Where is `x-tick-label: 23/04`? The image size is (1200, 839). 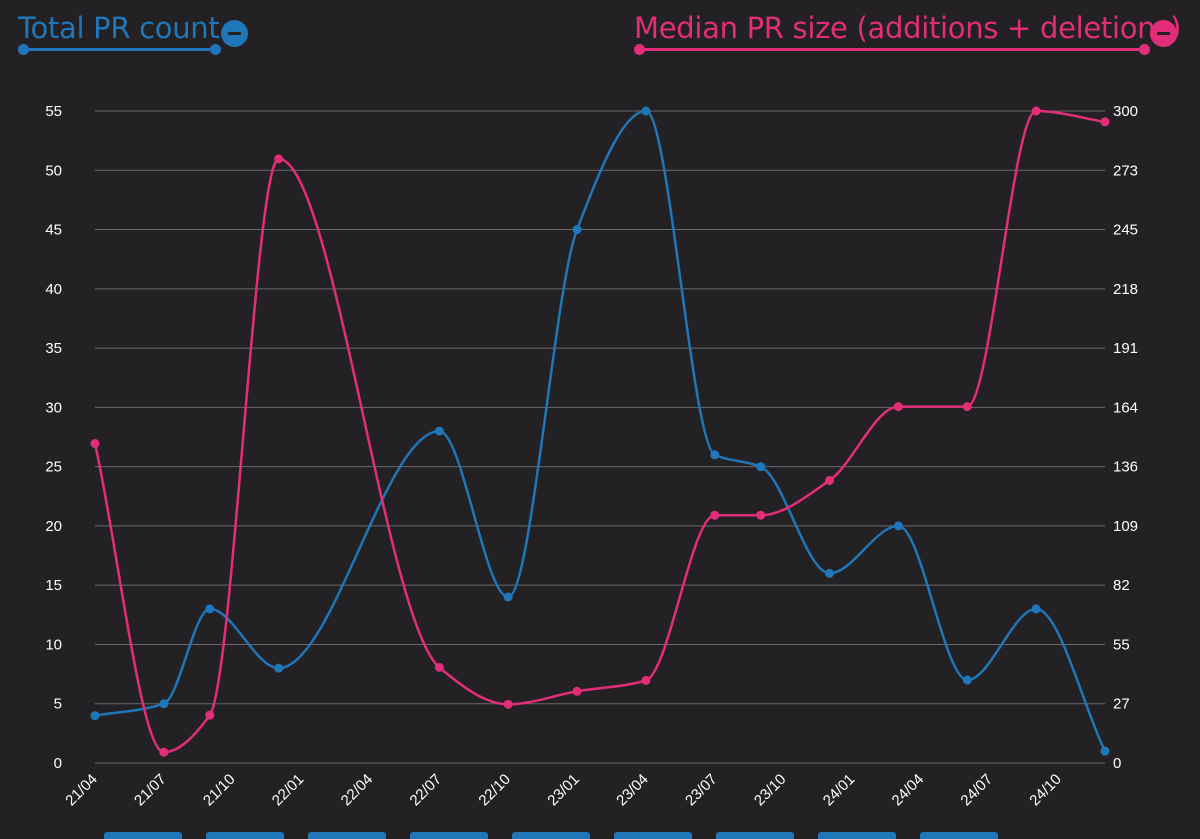
x-tick-label: 23/04 is located at coordinates (632, 790).